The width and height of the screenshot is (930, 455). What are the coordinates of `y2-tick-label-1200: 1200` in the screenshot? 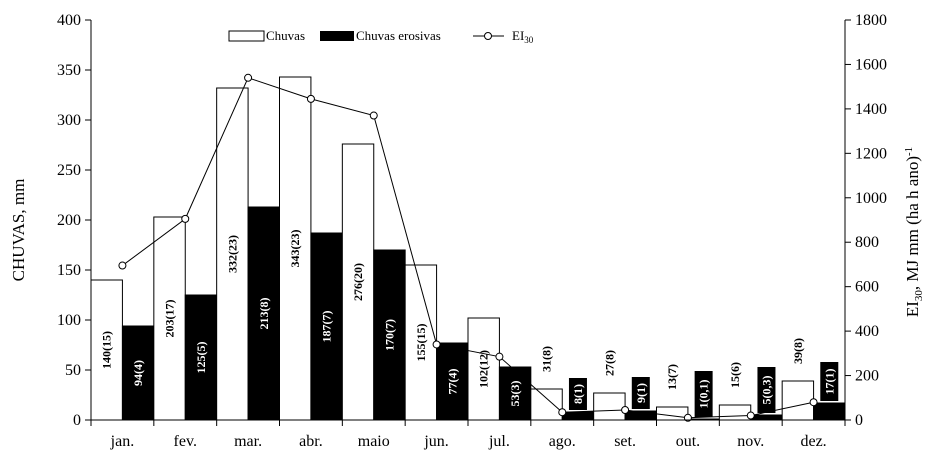 It's located at (871, 153).